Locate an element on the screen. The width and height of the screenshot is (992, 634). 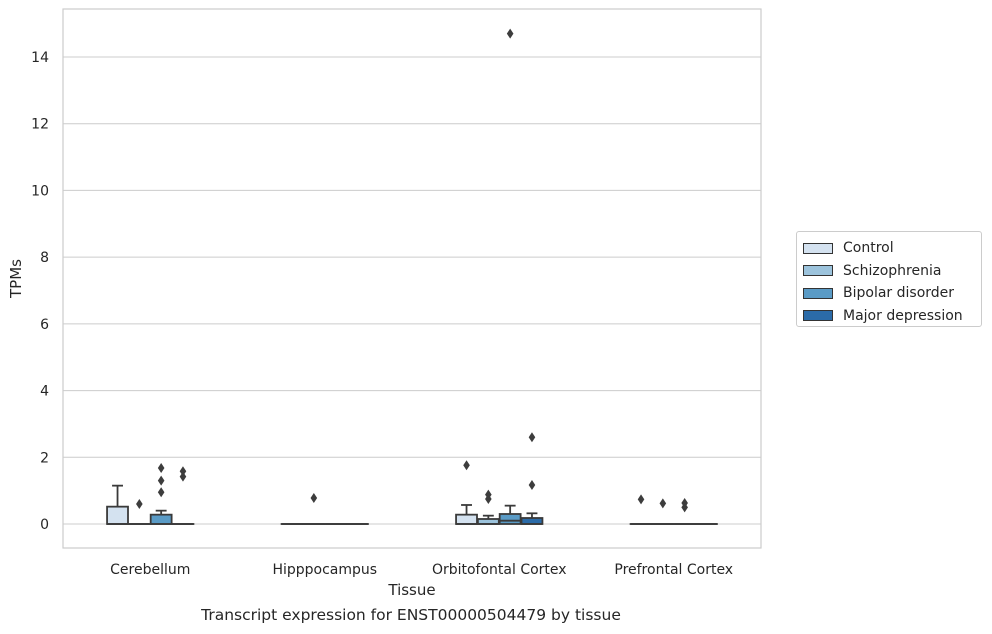
y-axis-label: TPMs is located at coordinates (16, 279).